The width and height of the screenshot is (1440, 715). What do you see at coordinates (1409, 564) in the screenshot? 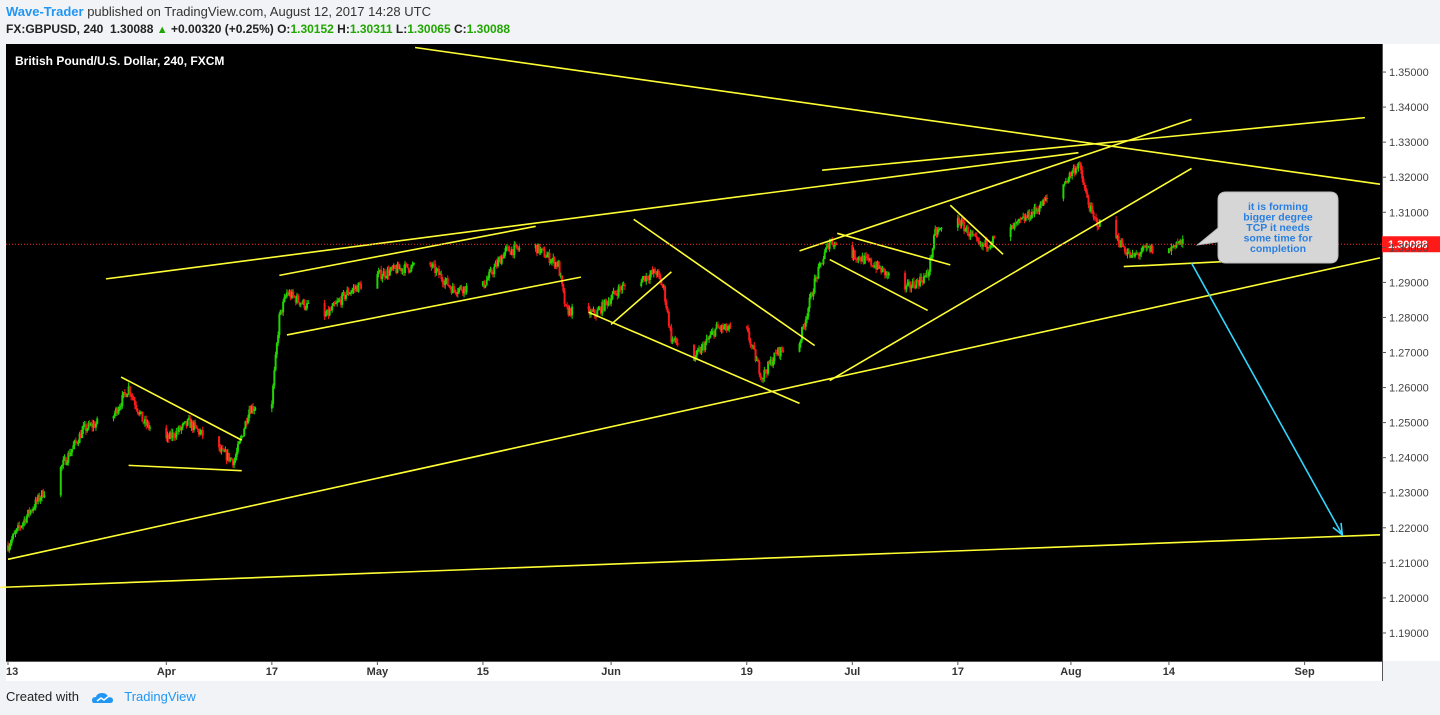
I see `y-tick-label: 1.21000` at bounding box center [1409, 564].